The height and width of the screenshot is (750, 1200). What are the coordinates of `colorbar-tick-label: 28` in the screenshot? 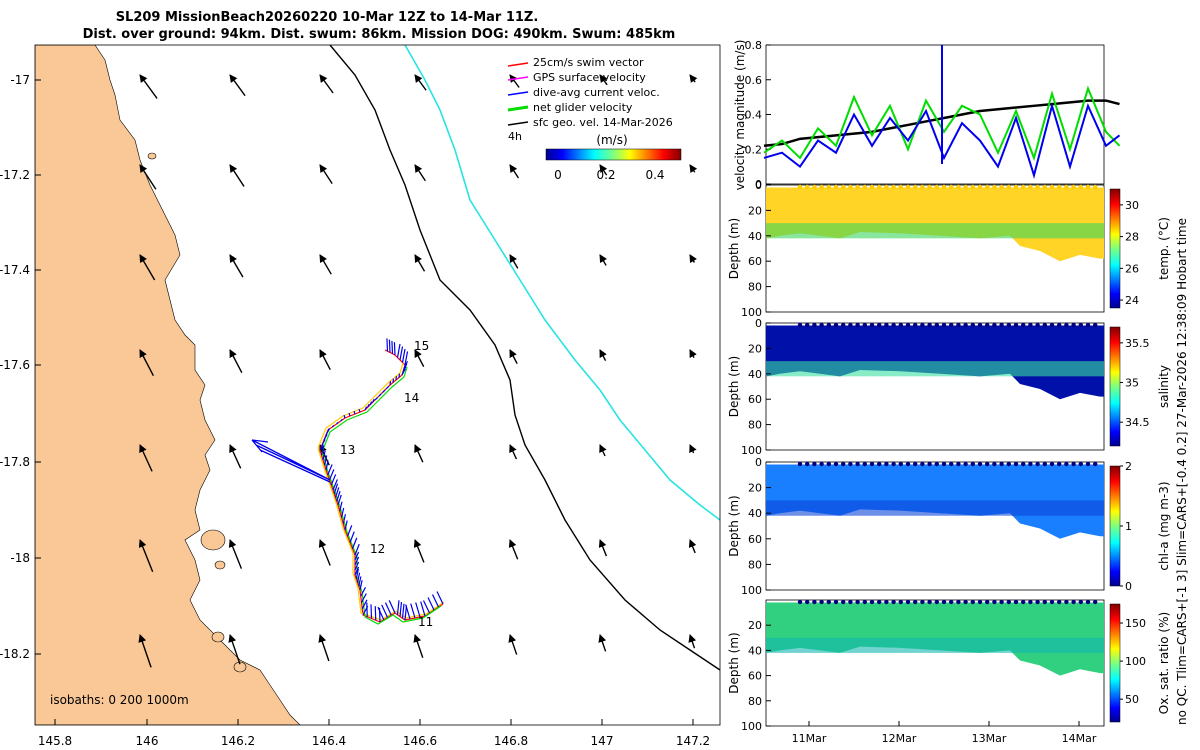 It's located at (1132, 237).